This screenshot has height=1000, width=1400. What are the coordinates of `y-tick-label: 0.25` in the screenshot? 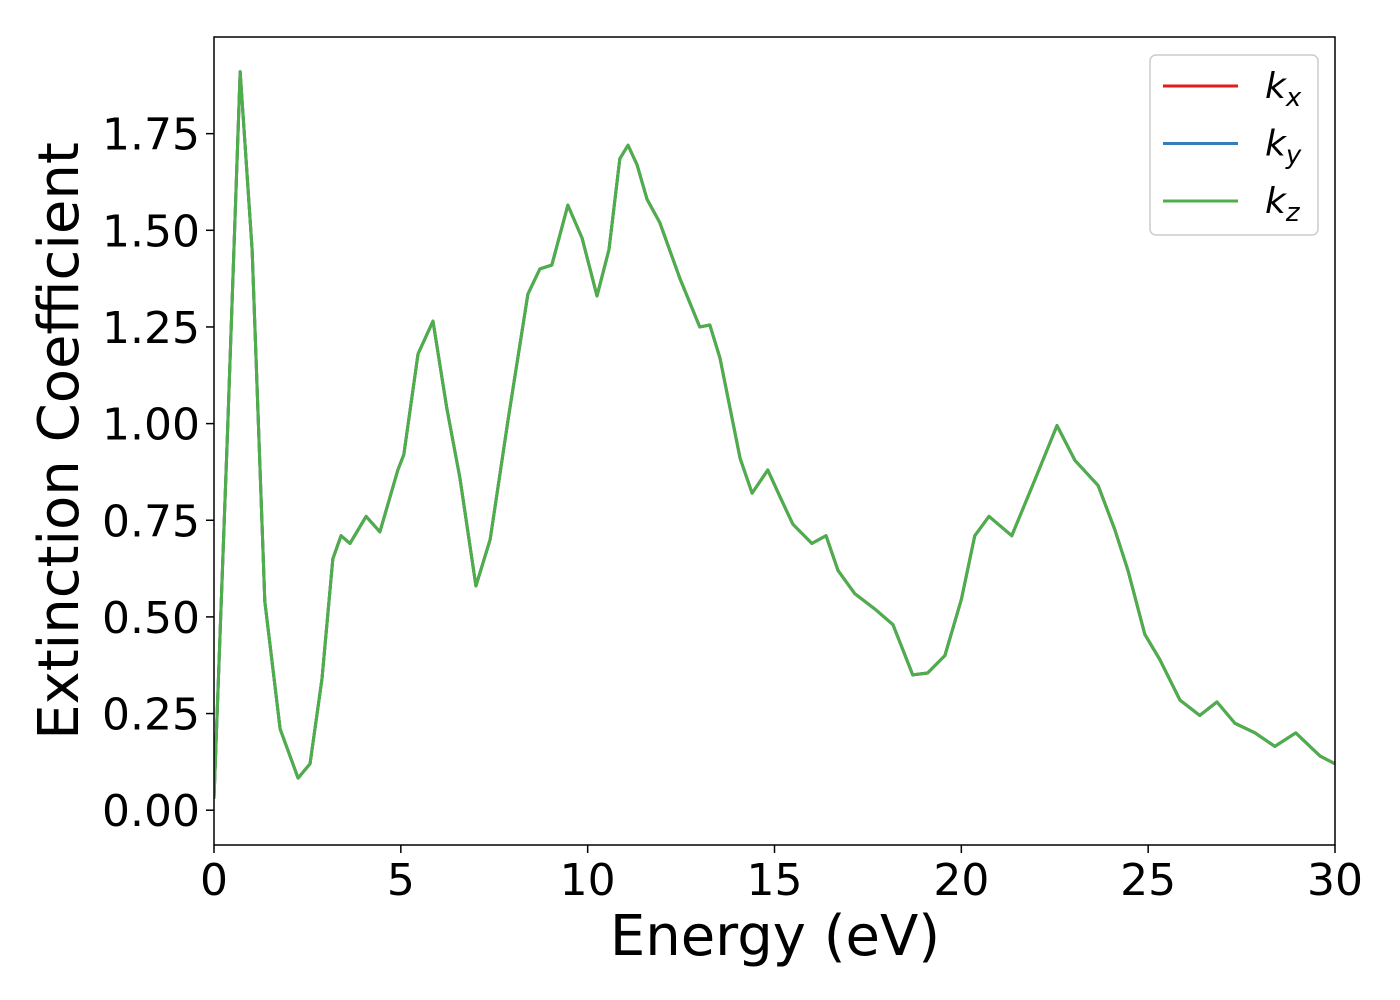 It's located at (151, 715).